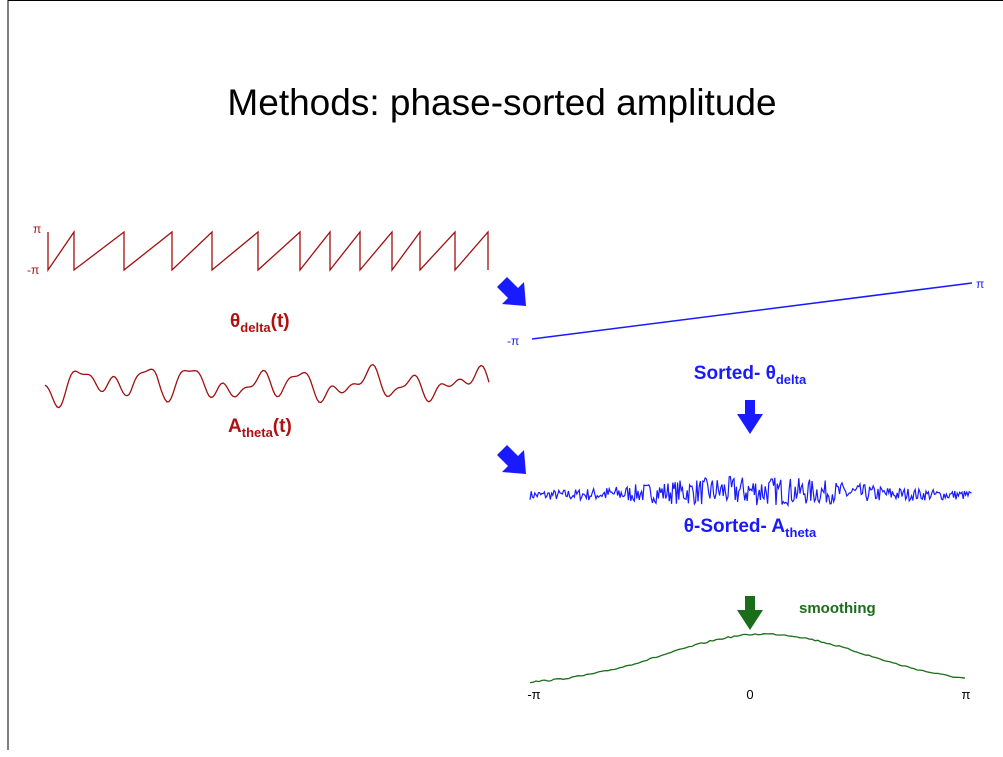 The height and width of the screenshot is (757, 1003). Describe the element at coordinates (747, 658) in the screenshot. I see `smoothed-signal` at that location.